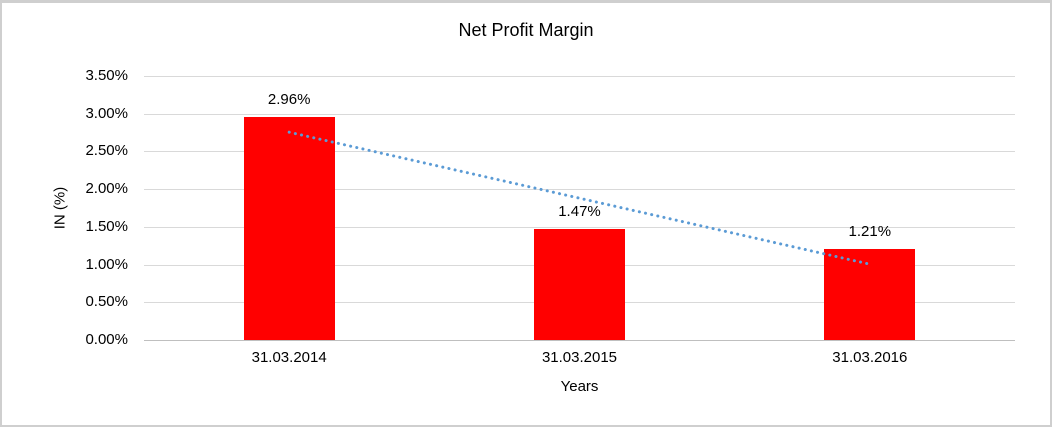  What do you see at coordinates (870, 231) in the screenshot?
I see `data-label: 1.21%` at bounding box center [870, 231].